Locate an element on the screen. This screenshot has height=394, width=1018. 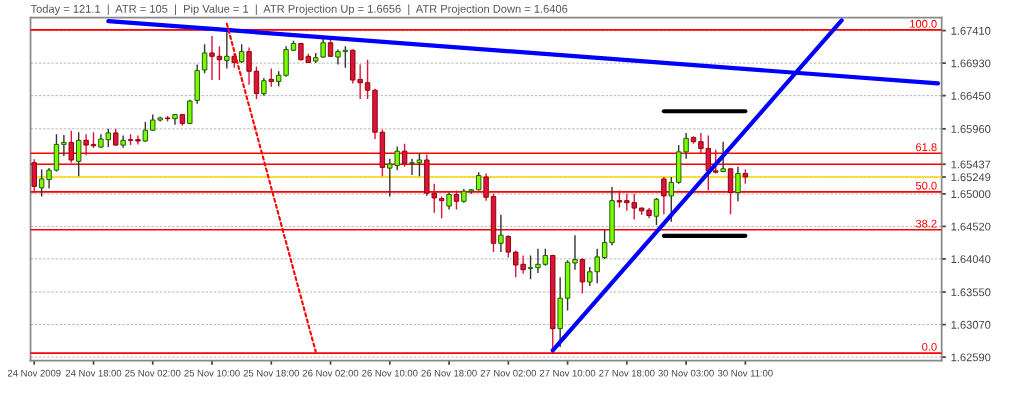
y-tick-label: 1.65249 is located at coordinates (971, 177).